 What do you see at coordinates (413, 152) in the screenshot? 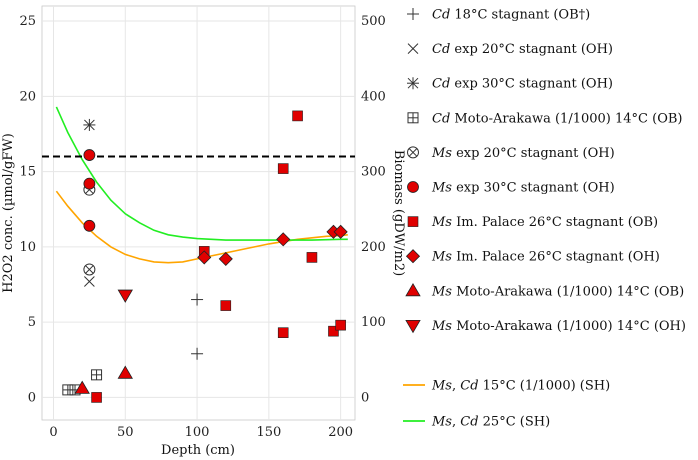
I see `legend-marker-circlecross` at bounding box center [413, 152].